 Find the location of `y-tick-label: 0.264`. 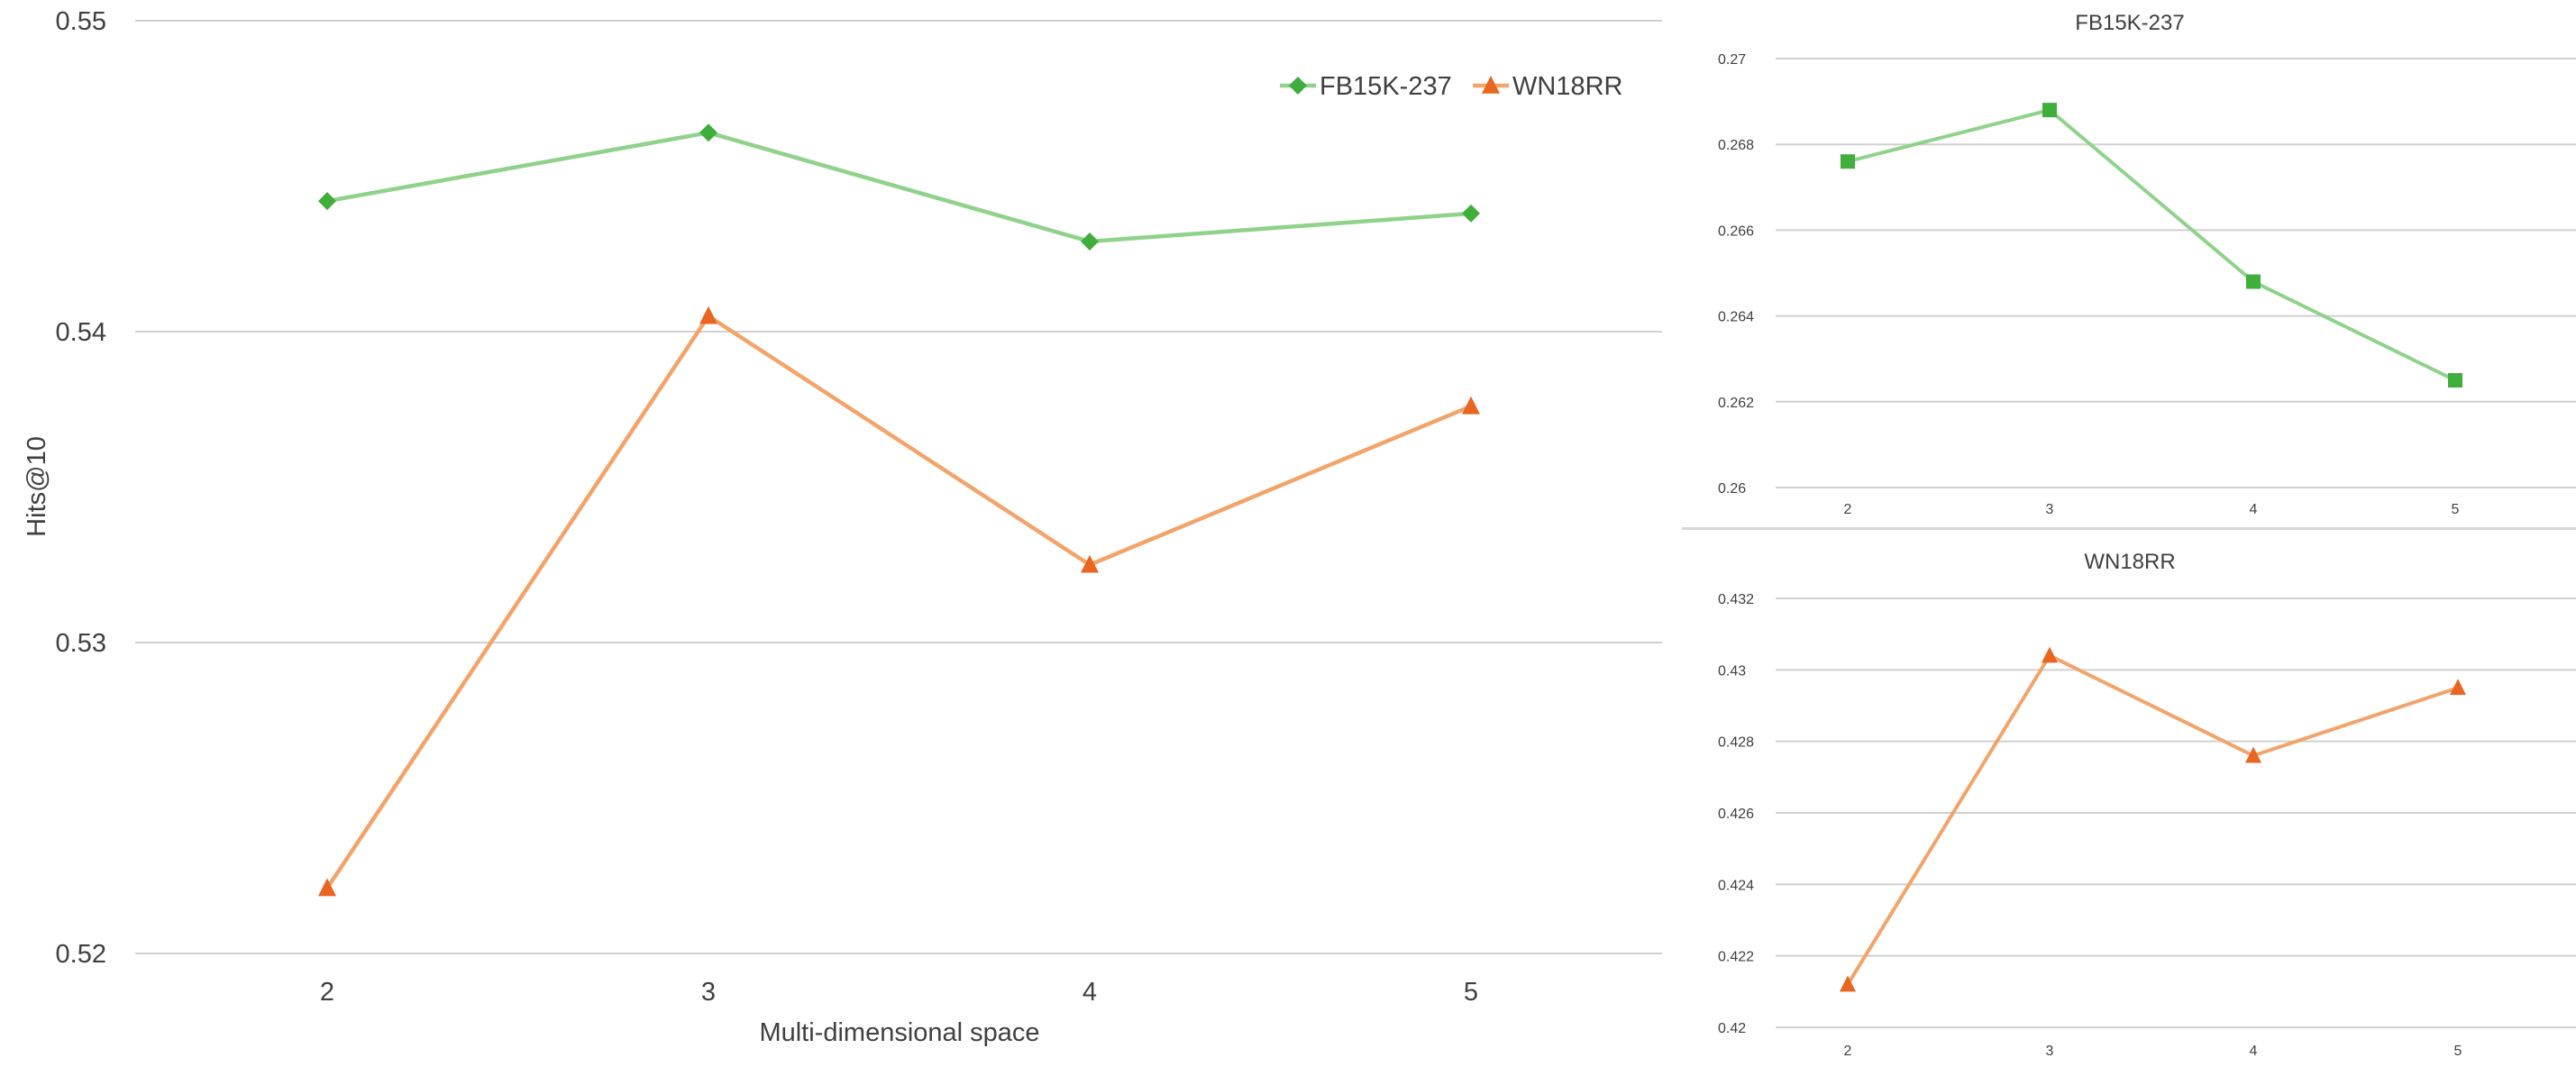

y-tick-label: 0.264 is located at coordinates (1736, 318).